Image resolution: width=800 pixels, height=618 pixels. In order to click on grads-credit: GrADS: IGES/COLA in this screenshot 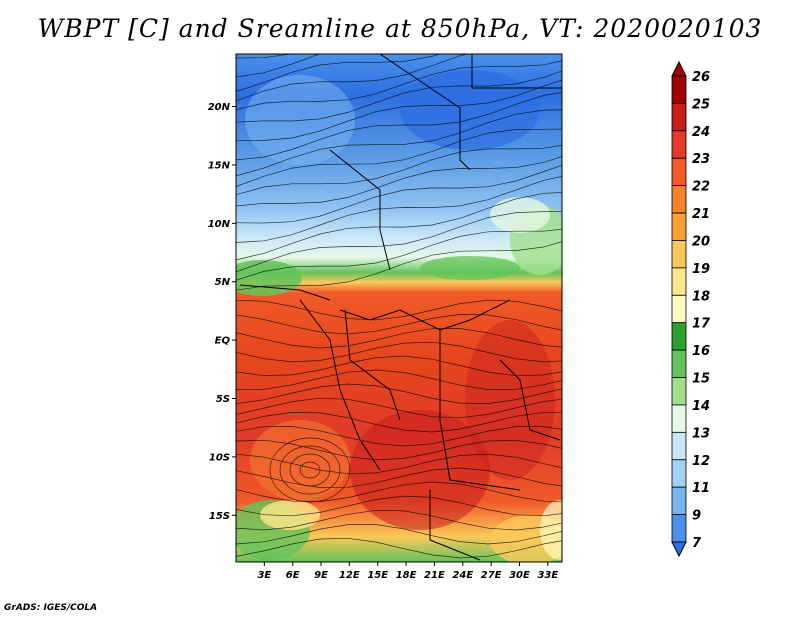, I will do `click(51, 608)`.